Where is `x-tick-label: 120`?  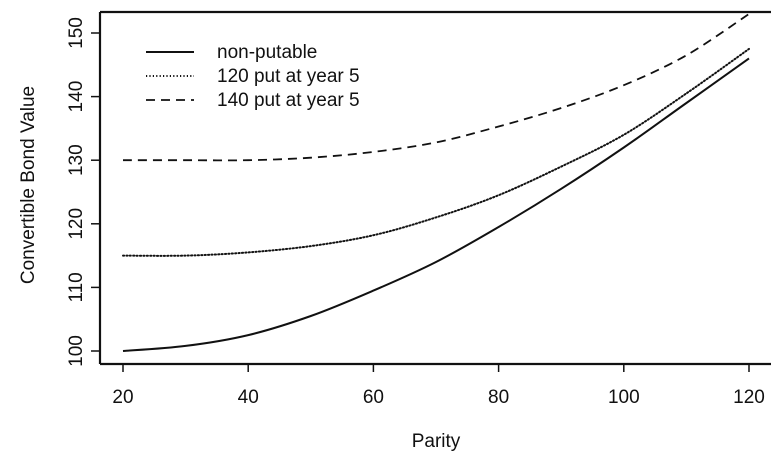 x-tick-label: 120 is located at coordinates (749, 397).